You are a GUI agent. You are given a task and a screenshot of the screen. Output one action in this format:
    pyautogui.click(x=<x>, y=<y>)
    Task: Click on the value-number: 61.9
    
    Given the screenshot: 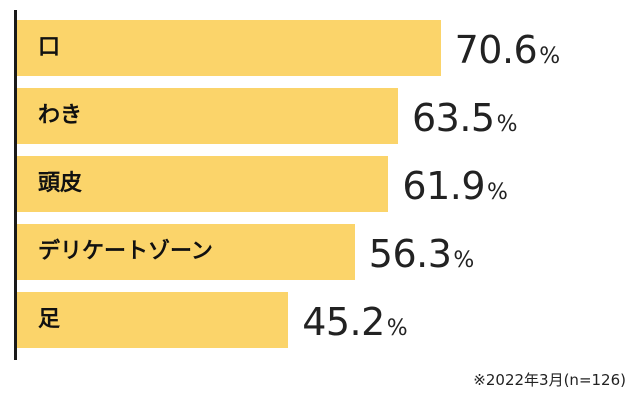 What is the action you would take?
    pyautogui.click(x=443, y=186)
    